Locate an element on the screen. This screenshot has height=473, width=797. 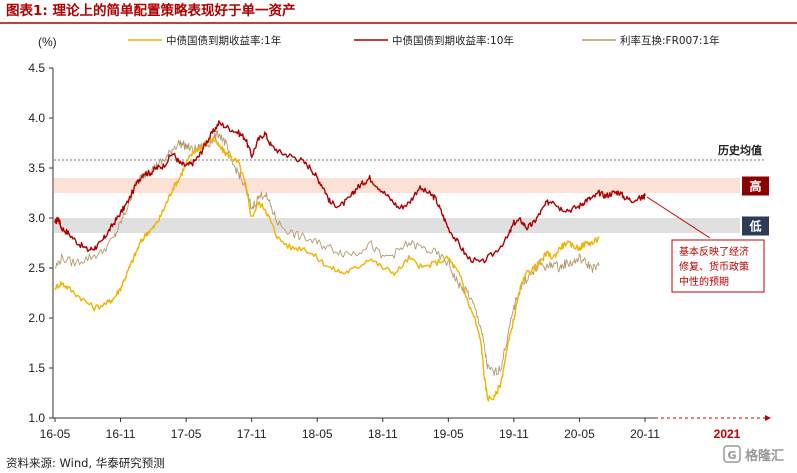
annotation-line: 修复、货币政策 is located at coordinates (714, 266).